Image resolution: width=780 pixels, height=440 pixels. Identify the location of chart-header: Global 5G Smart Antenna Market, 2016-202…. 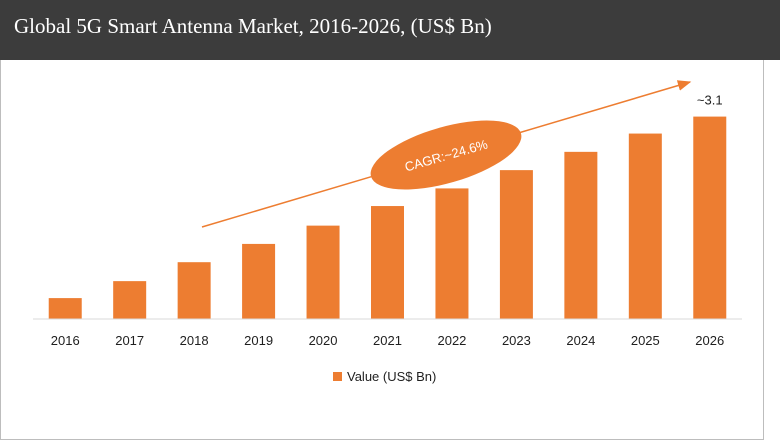
(390, 30).